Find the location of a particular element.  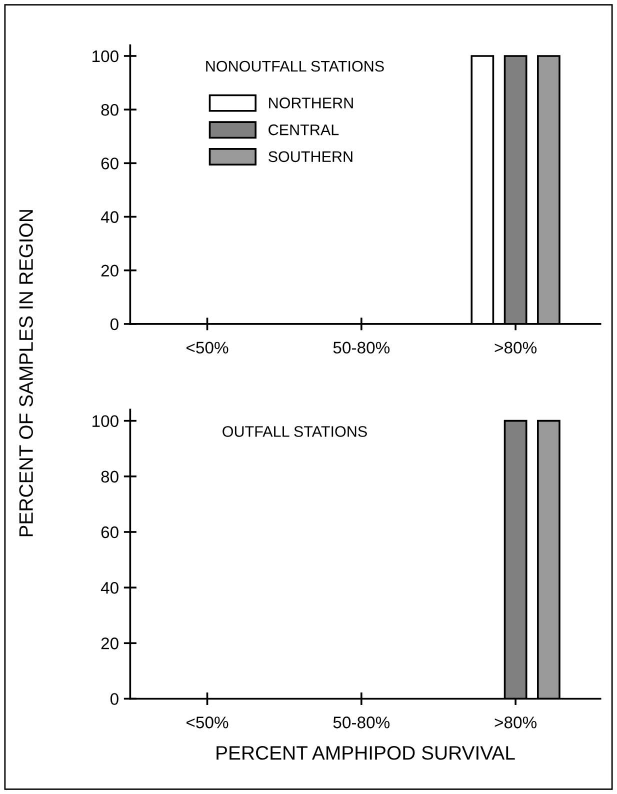

x-axis-title: PERCENT AMPHIPOD SURVIVAL is located at coordinates (365, 753).